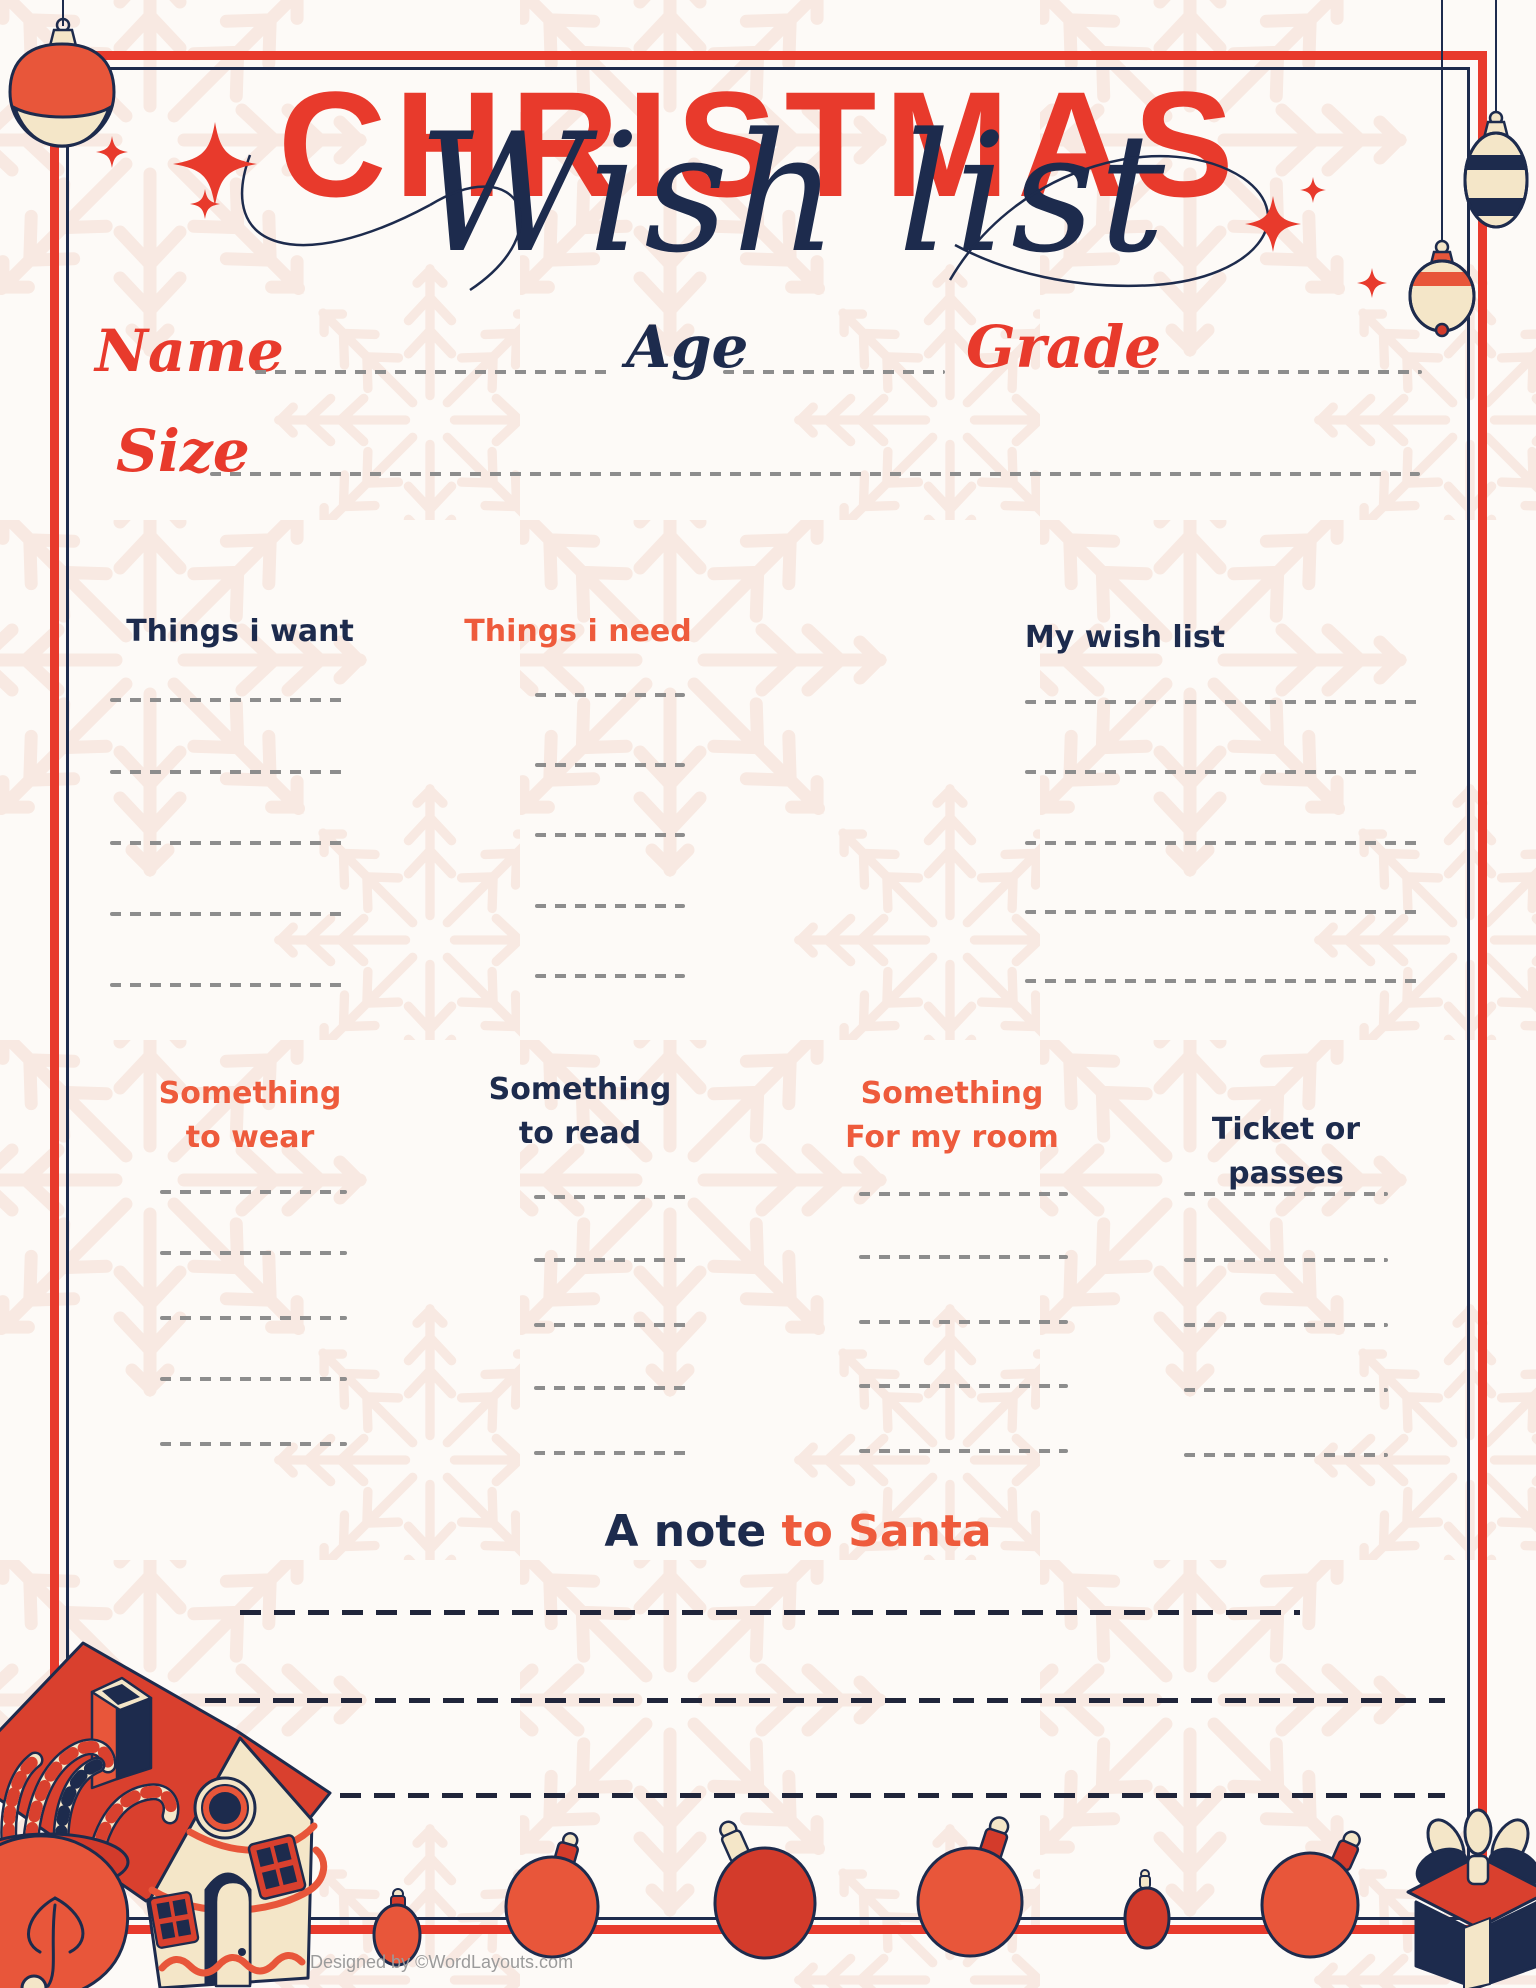  Describe the element at coordinates (834, 372) in the screenshot. I see `age-line` at that location.